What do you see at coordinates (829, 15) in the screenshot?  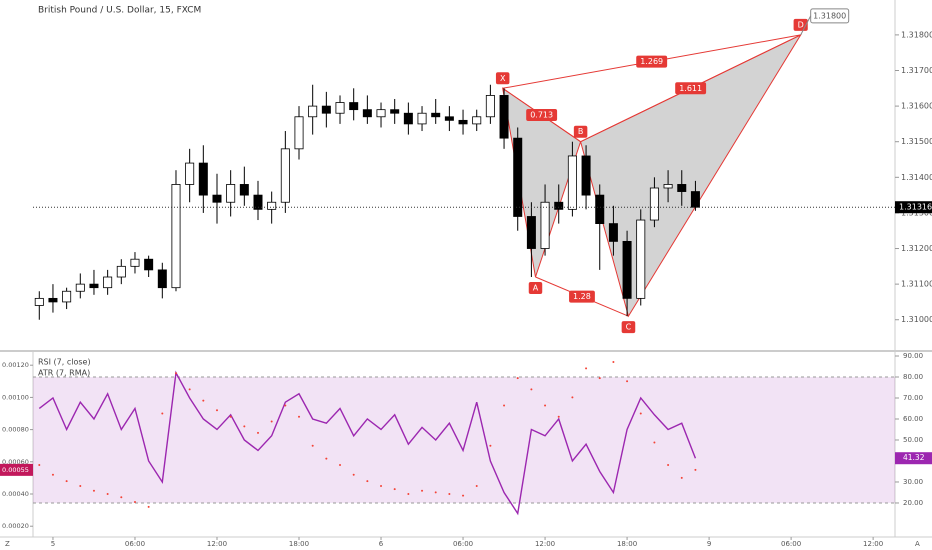 I see `target-label: 1.31800` at bounding box center [829, 15].